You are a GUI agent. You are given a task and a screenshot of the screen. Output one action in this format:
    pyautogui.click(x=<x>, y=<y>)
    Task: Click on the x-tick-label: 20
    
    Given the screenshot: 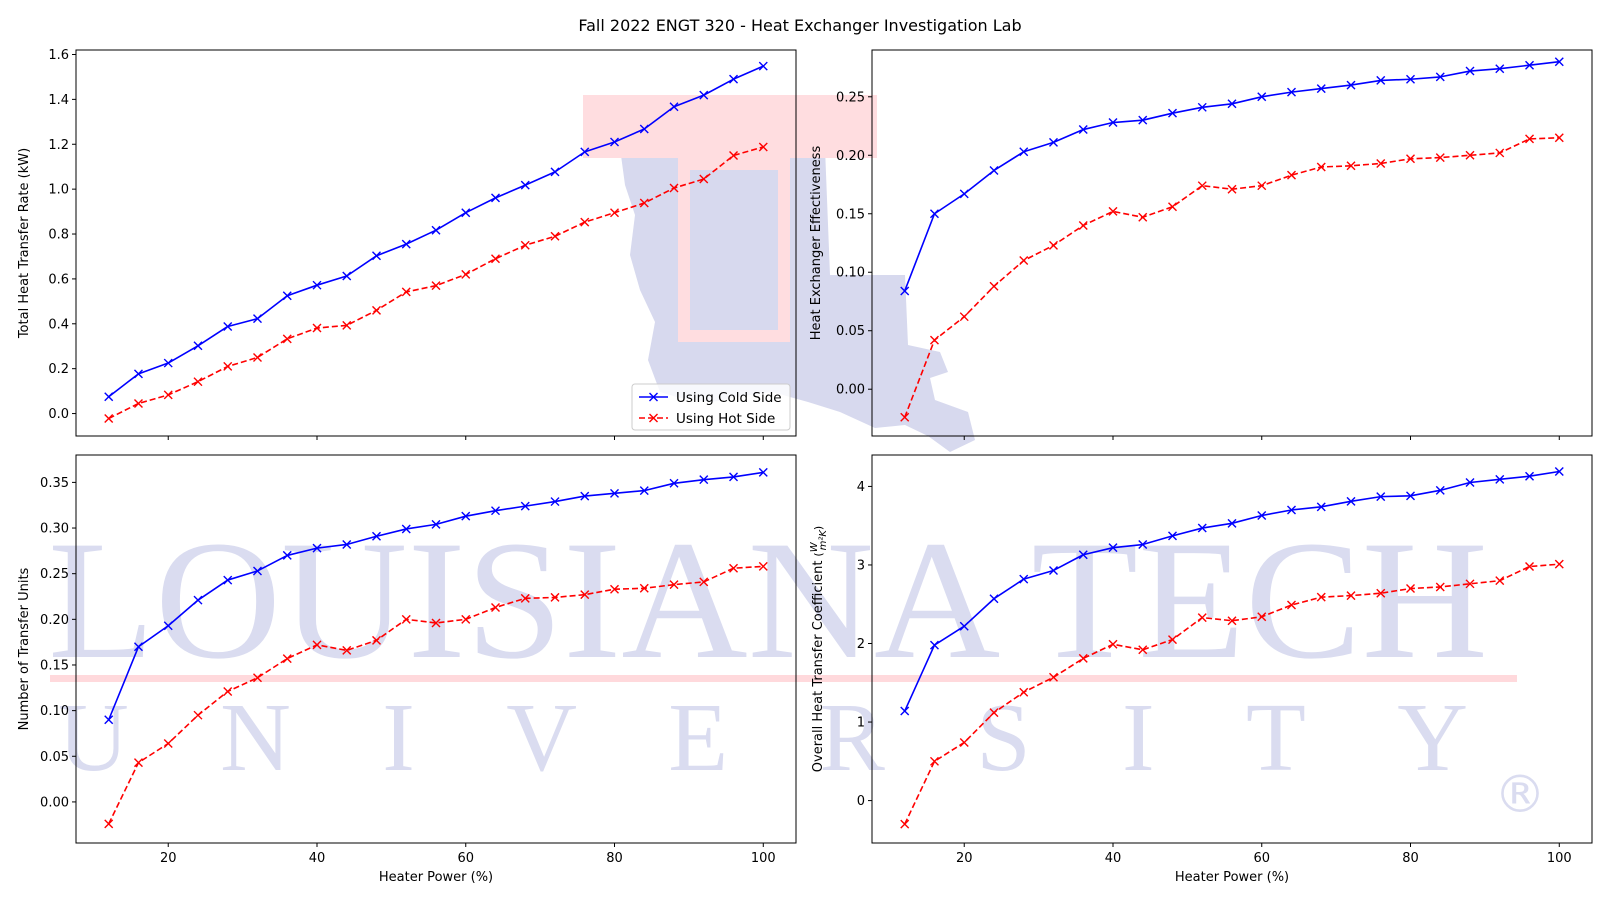 What is the action you would take?
    pyautogui.click(x=168, y=858)
    